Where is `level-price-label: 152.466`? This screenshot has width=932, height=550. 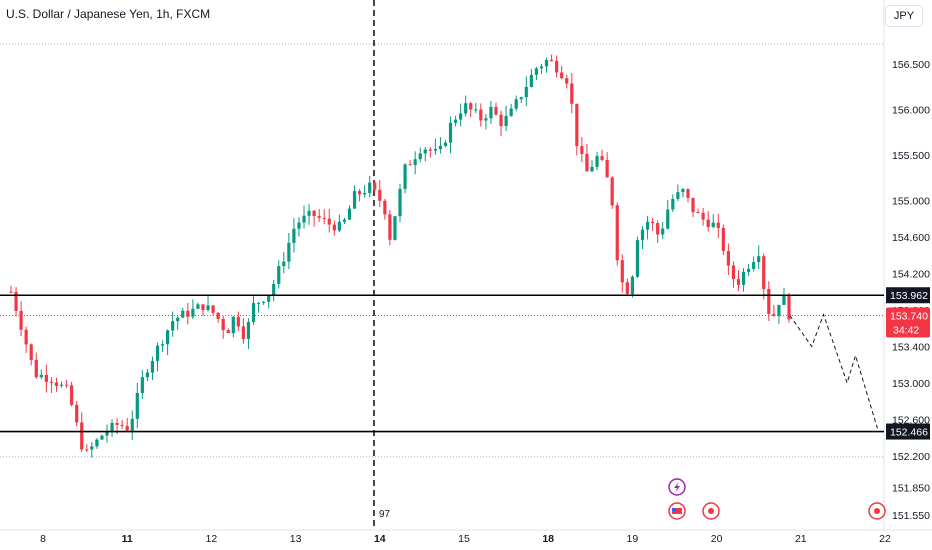
level-price-label: 152.466 is located at coordinates (909, 433).